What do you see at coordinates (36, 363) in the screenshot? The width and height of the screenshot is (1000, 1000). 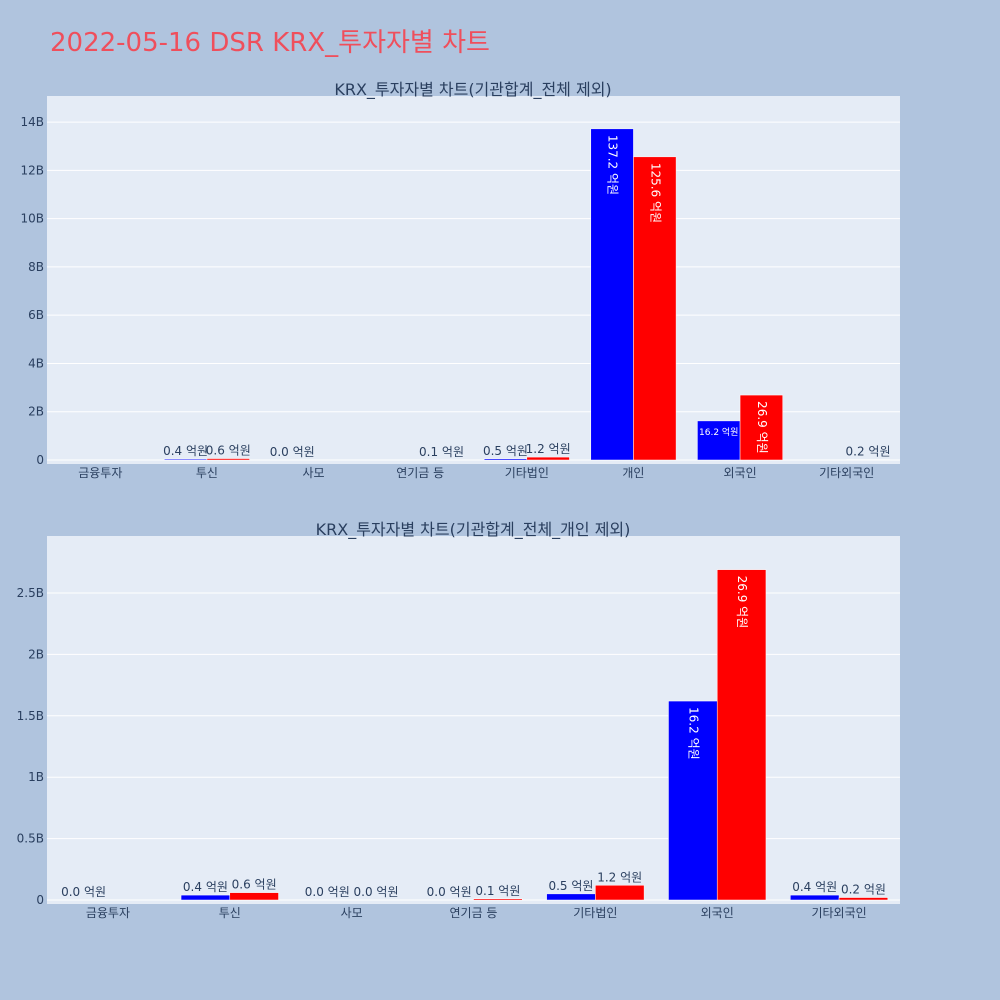 I see `y-tick-label: 4B` at bounding box center [36, 363].